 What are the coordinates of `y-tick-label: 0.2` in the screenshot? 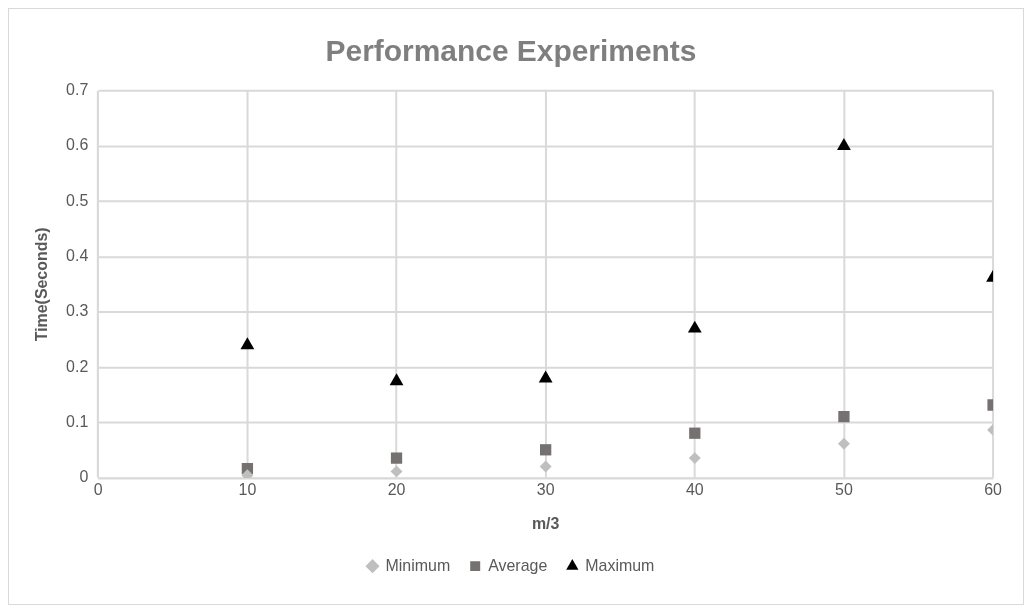 It's located at (77, 366).